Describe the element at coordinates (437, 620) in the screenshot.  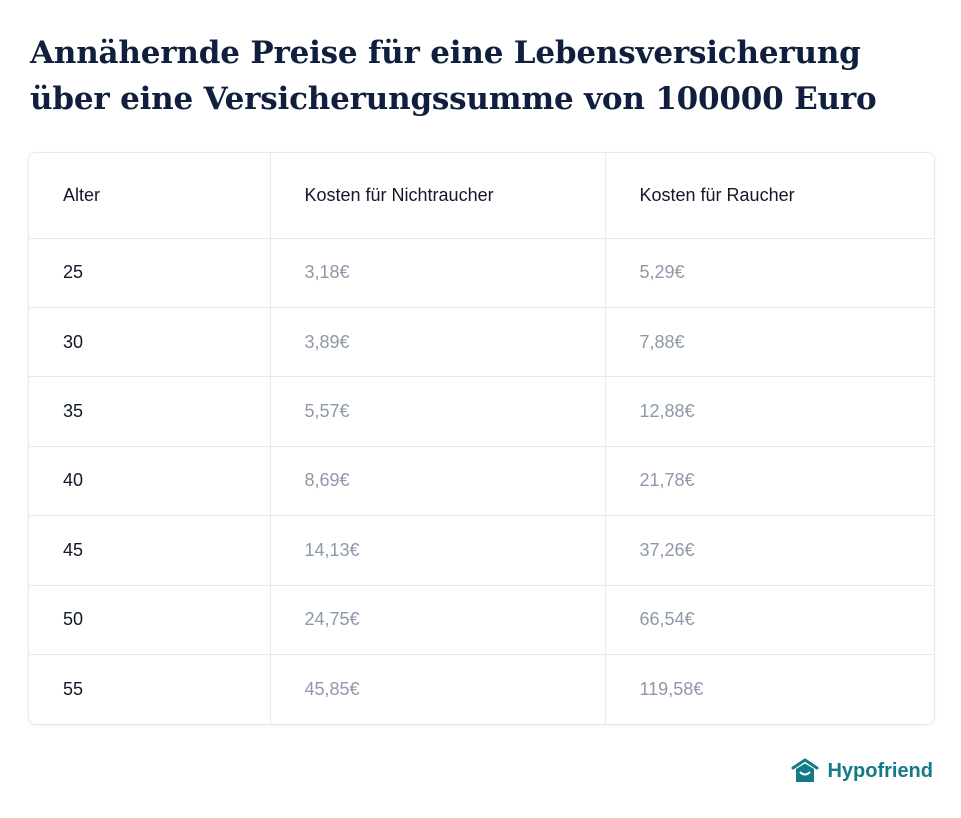
I see `cell-non-smoker-price: 24,75€` at that location.